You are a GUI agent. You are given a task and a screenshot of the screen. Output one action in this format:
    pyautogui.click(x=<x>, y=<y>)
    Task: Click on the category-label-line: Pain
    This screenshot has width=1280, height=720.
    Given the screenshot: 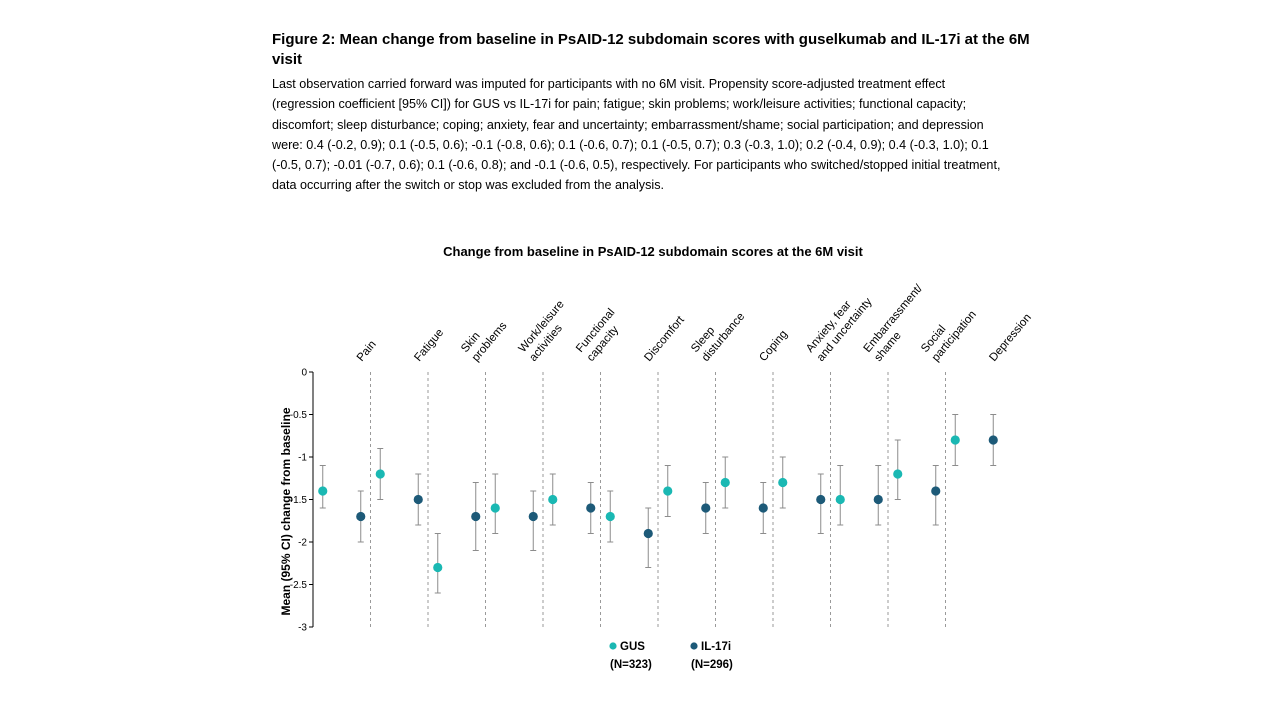 What is the action you would take?
    pyautogui.click(x=367, y=351)
    